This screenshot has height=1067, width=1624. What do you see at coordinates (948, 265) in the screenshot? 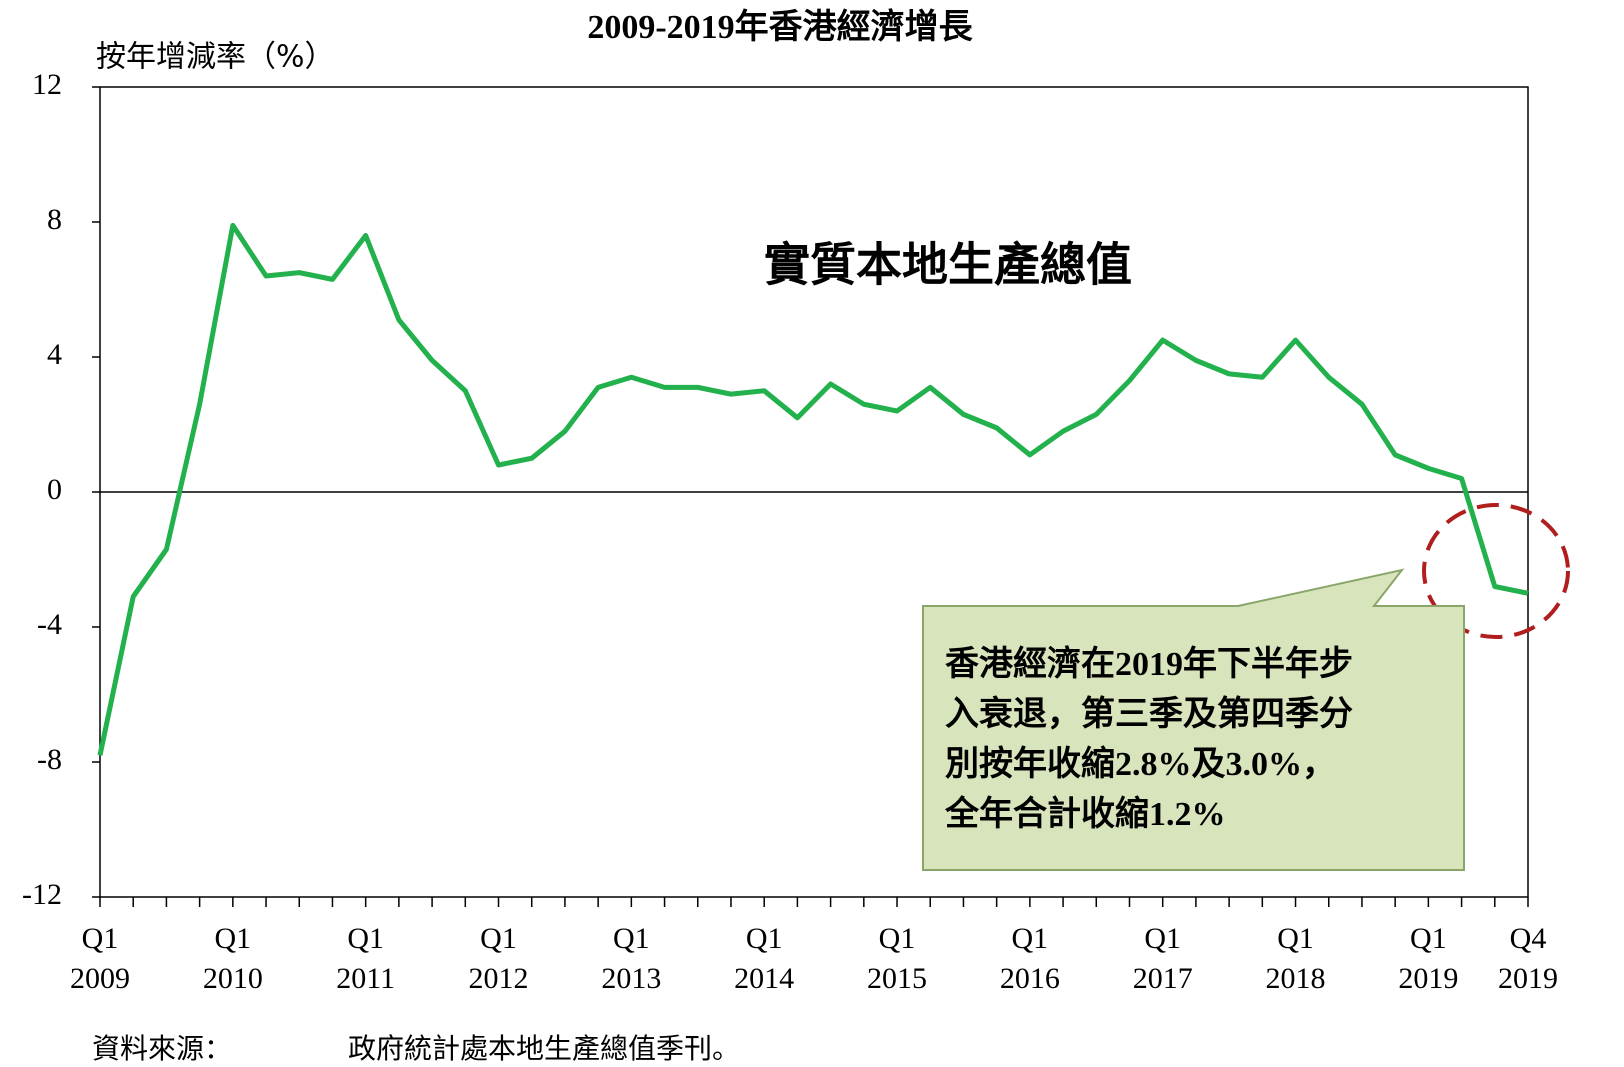
I see `series-label: 實質本地生產總值` at bounding box center [948, 265].